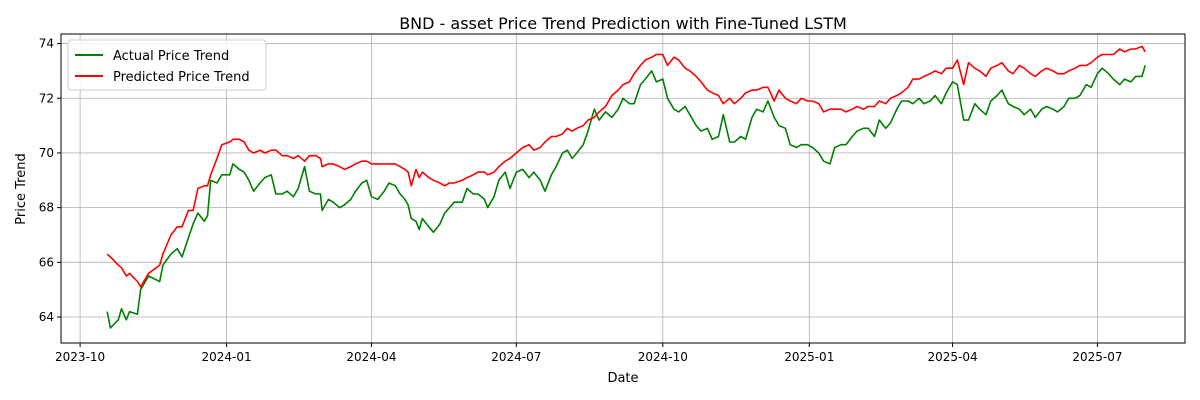 Image resolution: width=1200 pixels, height=400 pixels. What do you see at coordinates (21, 188) in the screenshot?
I see `y-axis-label: Price Trend` at bounding box center [21, 188].